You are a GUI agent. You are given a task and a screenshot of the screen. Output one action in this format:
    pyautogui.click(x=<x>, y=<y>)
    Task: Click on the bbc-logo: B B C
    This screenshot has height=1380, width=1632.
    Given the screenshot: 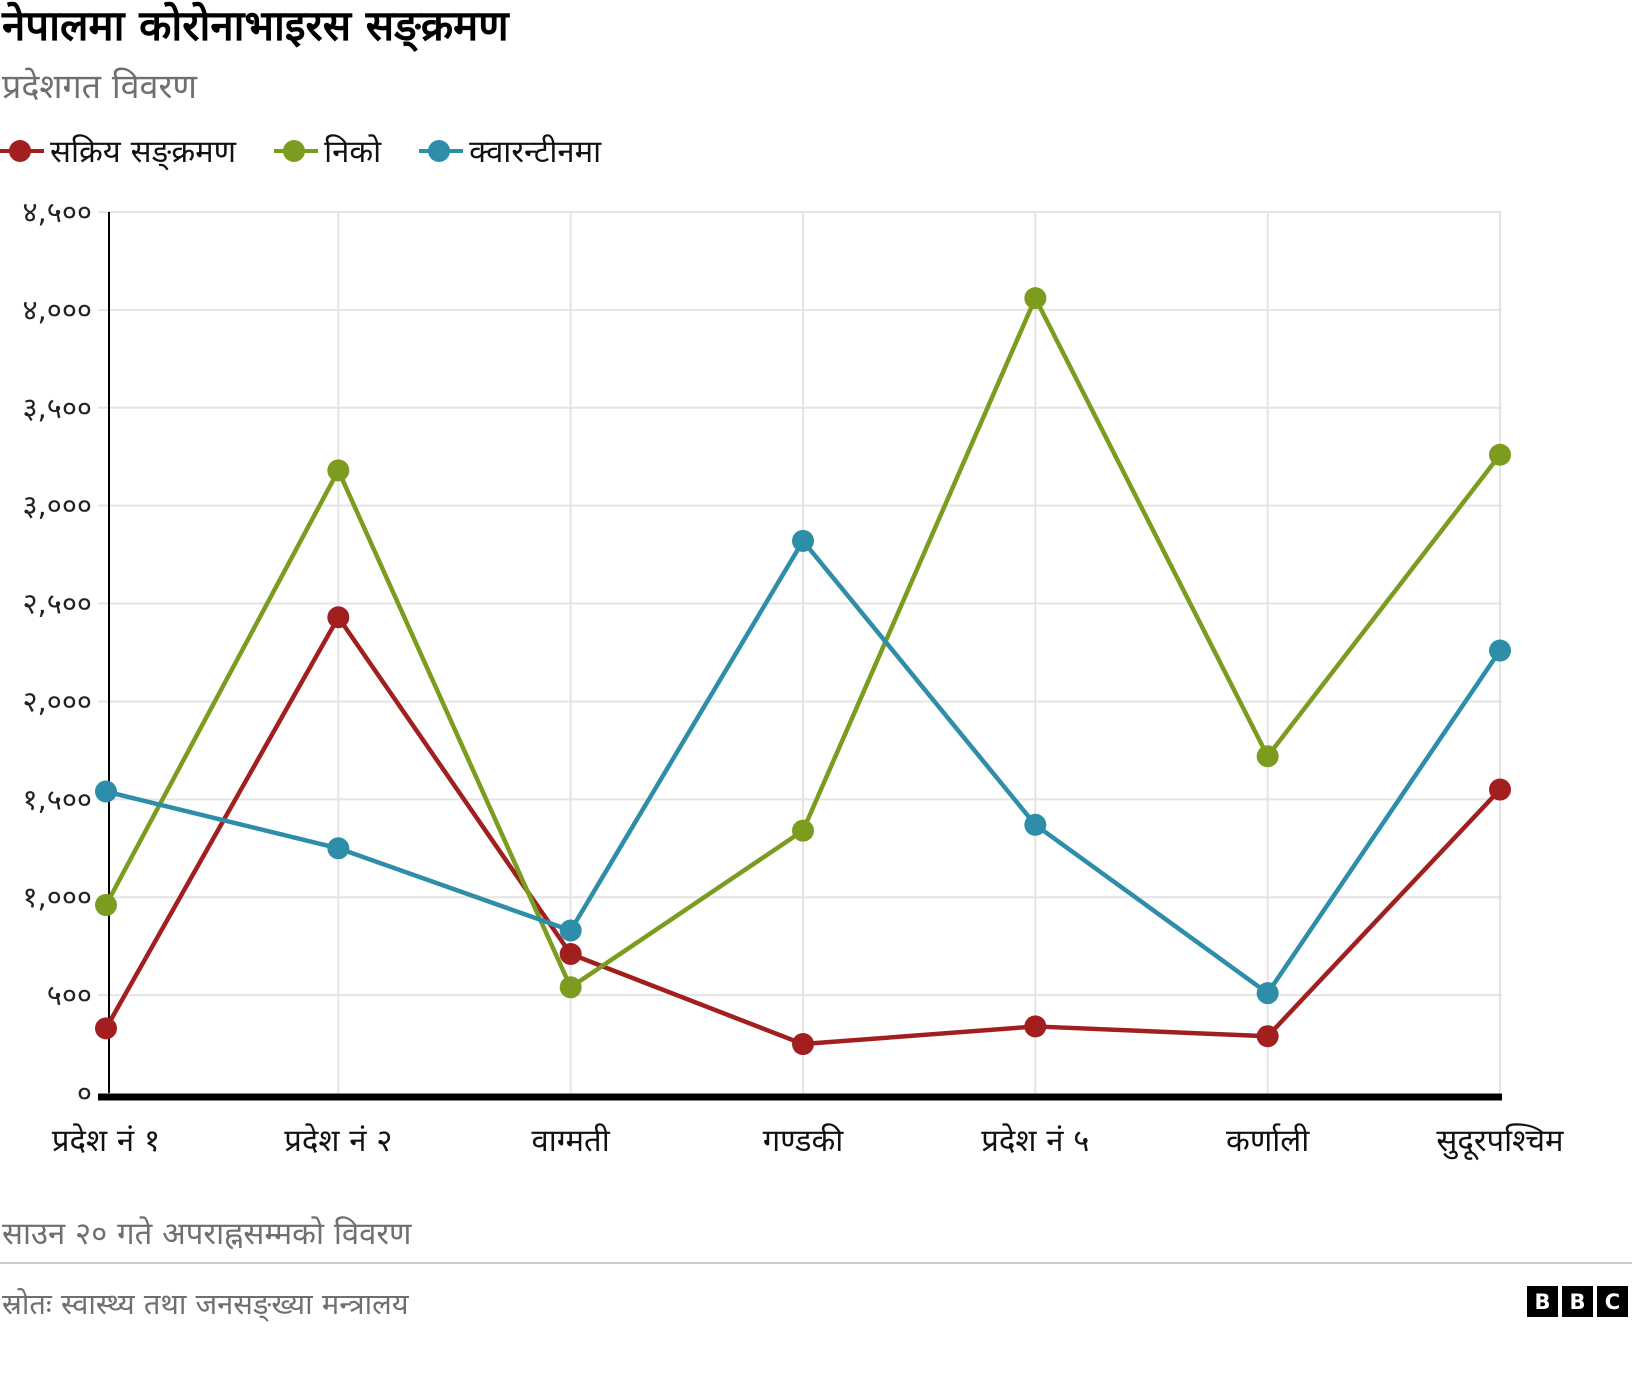 What is the action you would take?
    pyautogui.click(x=1577, y=1301)
    